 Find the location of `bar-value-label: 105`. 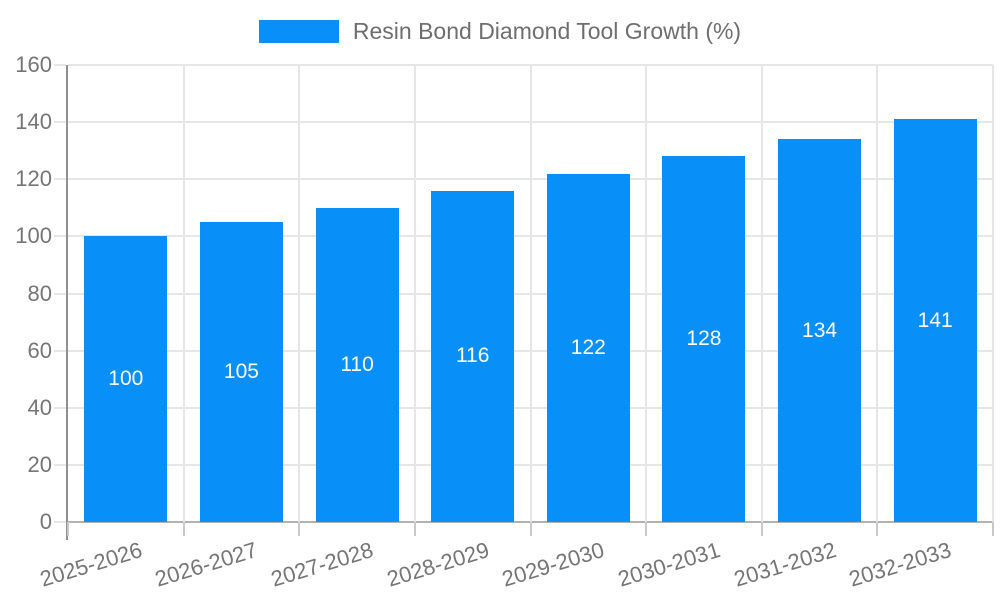

bar-value-label: 105 is located at coordinates (241, 372).